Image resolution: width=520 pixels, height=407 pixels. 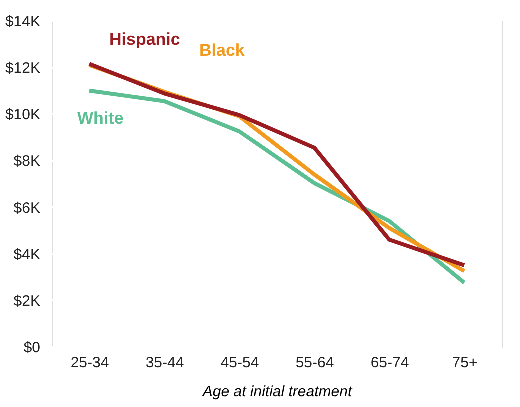 I want to click on series-label: Hispanic, so click(x=145, y=40).